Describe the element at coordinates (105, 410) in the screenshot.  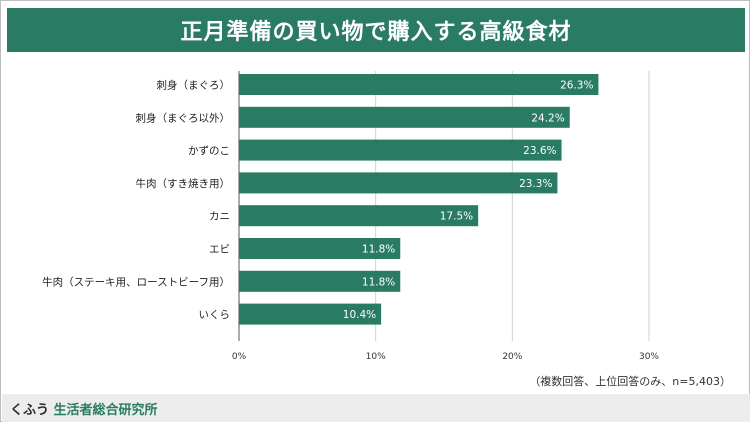
I see `brand-name: 生活者総合研究所` at that location.